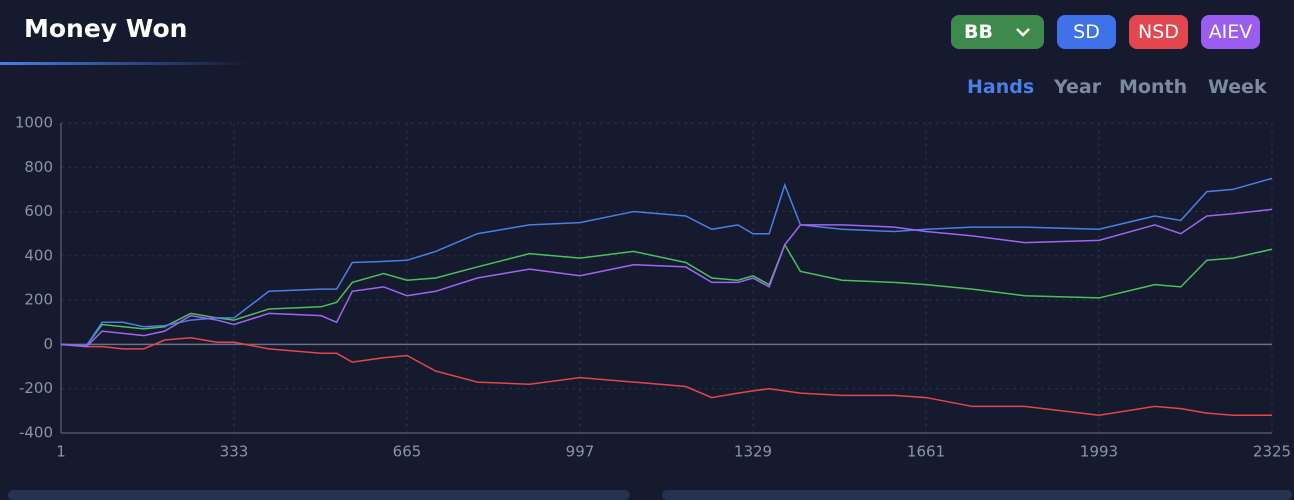  Describe the element at coordinates (234, 452) in the screenshot. I see `x-tick-label: 333` at that location.